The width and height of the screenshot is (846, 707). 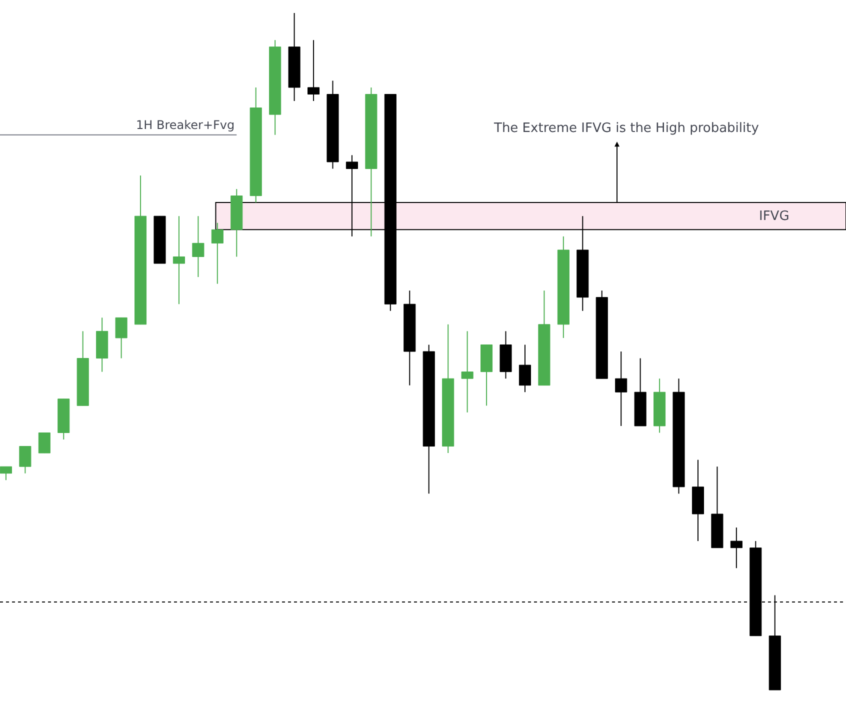 I want to click on annotation: The Extreme IFVG is the High probability, so click(x=626, y=128).